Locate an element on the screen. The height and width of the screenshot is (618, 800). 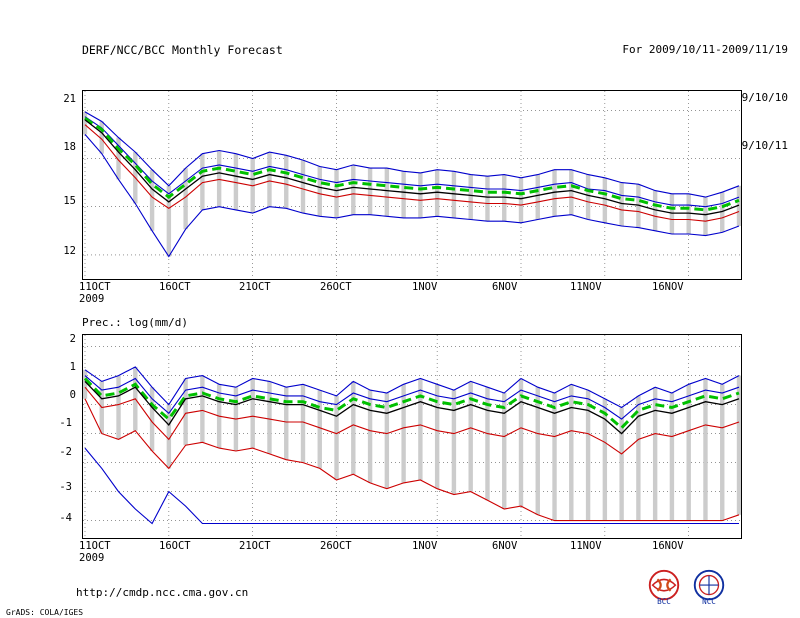
prec-ytick-n2: -2 is located at coordinates (65, 452).